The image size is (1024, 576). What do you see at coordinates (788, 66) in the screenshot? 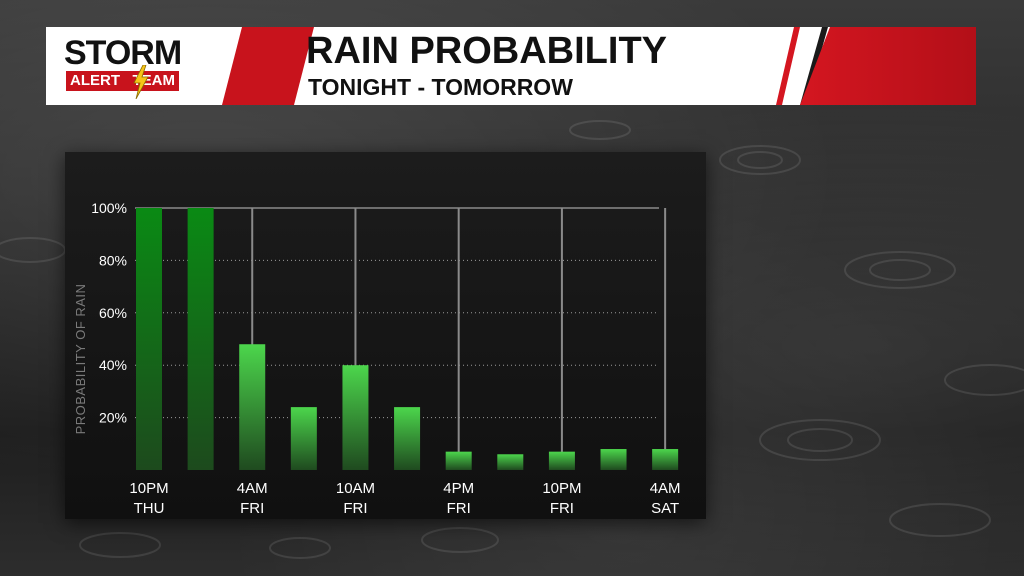
I see `banner-red-stripe` at bounding box center [788, 66].